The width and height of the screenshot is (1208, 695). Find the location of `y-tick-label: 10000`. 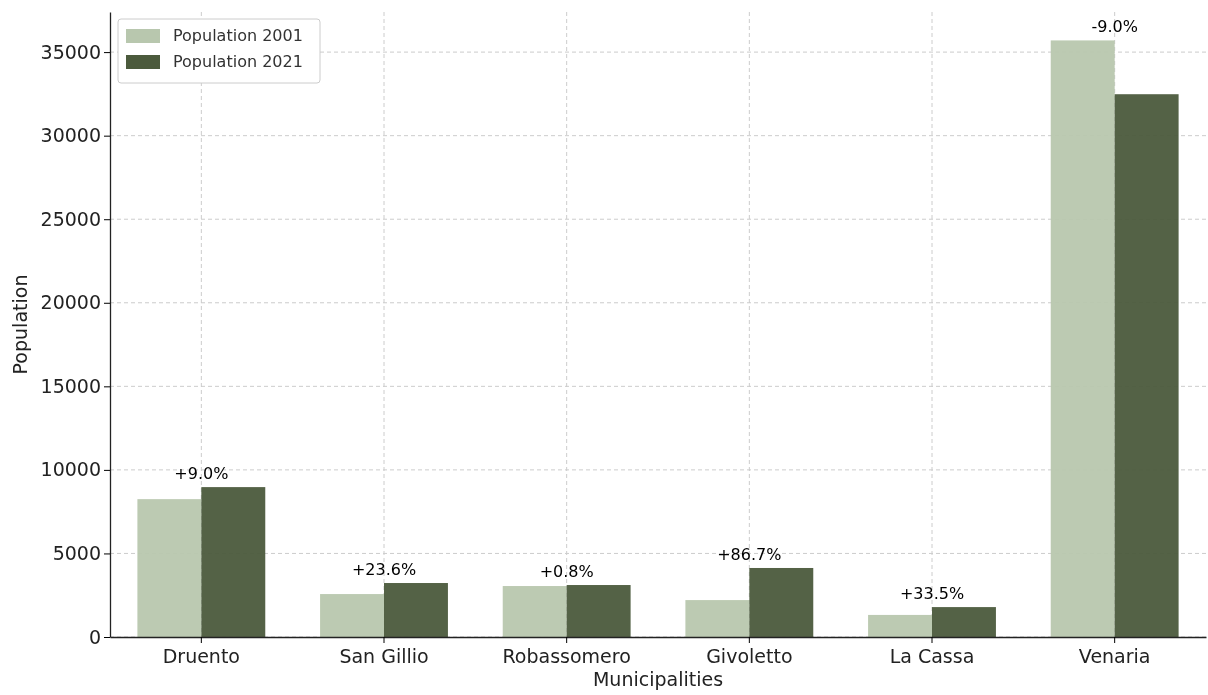

y-tick-label: 10000 is located at coordinates (70, 469).